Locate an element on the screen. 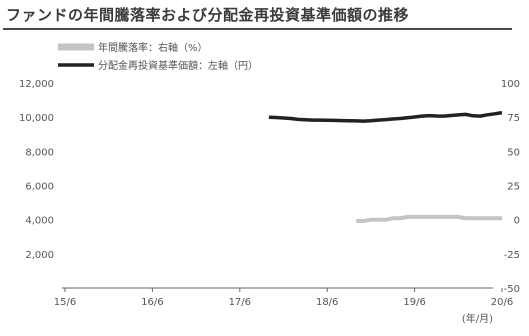 The height and width of the screenshot is (336, 529). y-right-tick-label: -25 is located at coordinates (512, 255).